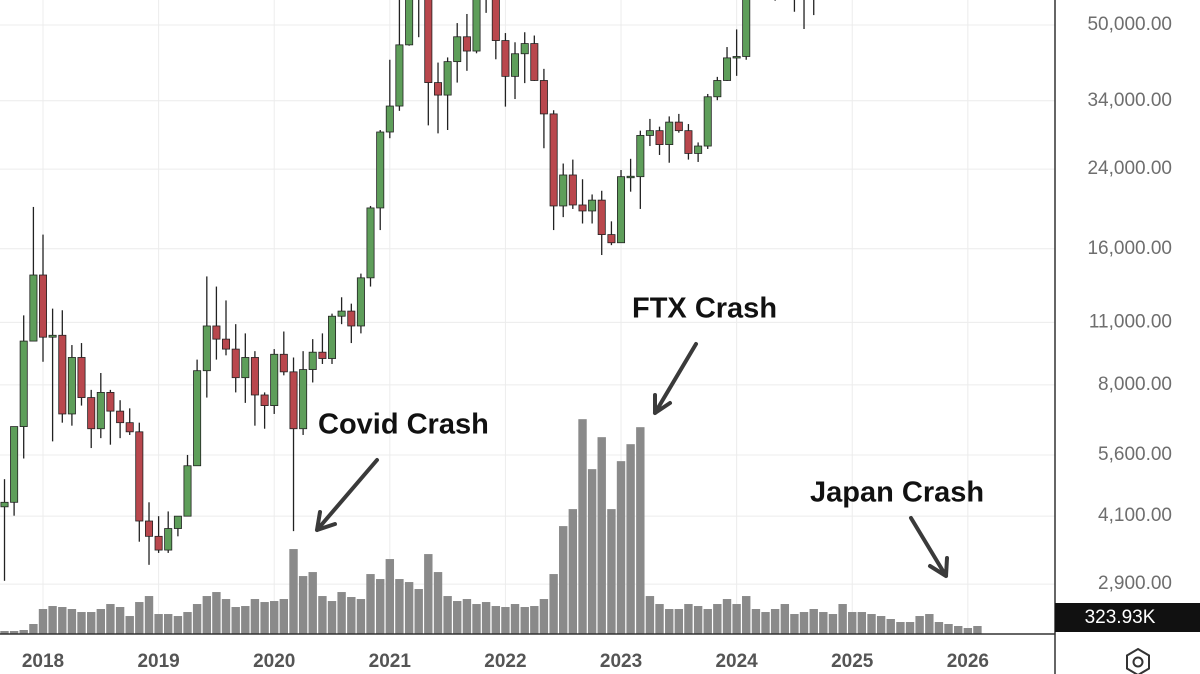 This screenshot has width=1200, height=674. I want to click on x-tick-label: 2019, so click(158, 661).